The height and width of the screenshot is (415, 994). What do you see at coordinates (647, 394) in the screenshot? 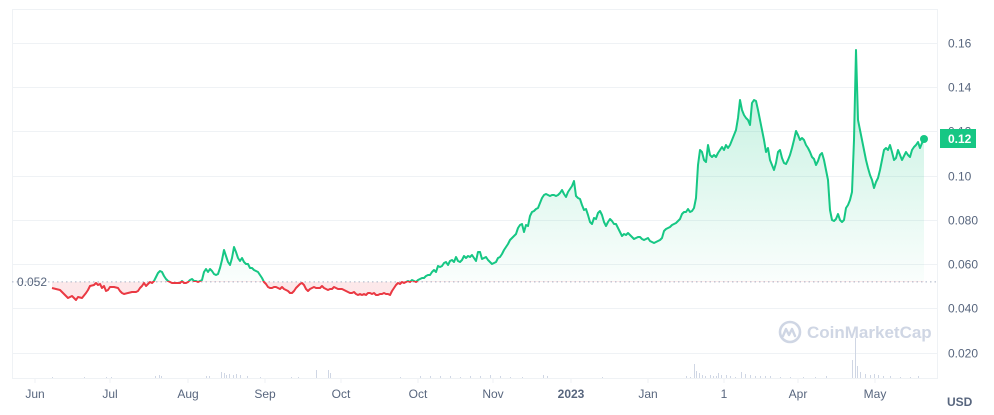
I see `x-tick-label: Jan` at bounding box center [647, 394].